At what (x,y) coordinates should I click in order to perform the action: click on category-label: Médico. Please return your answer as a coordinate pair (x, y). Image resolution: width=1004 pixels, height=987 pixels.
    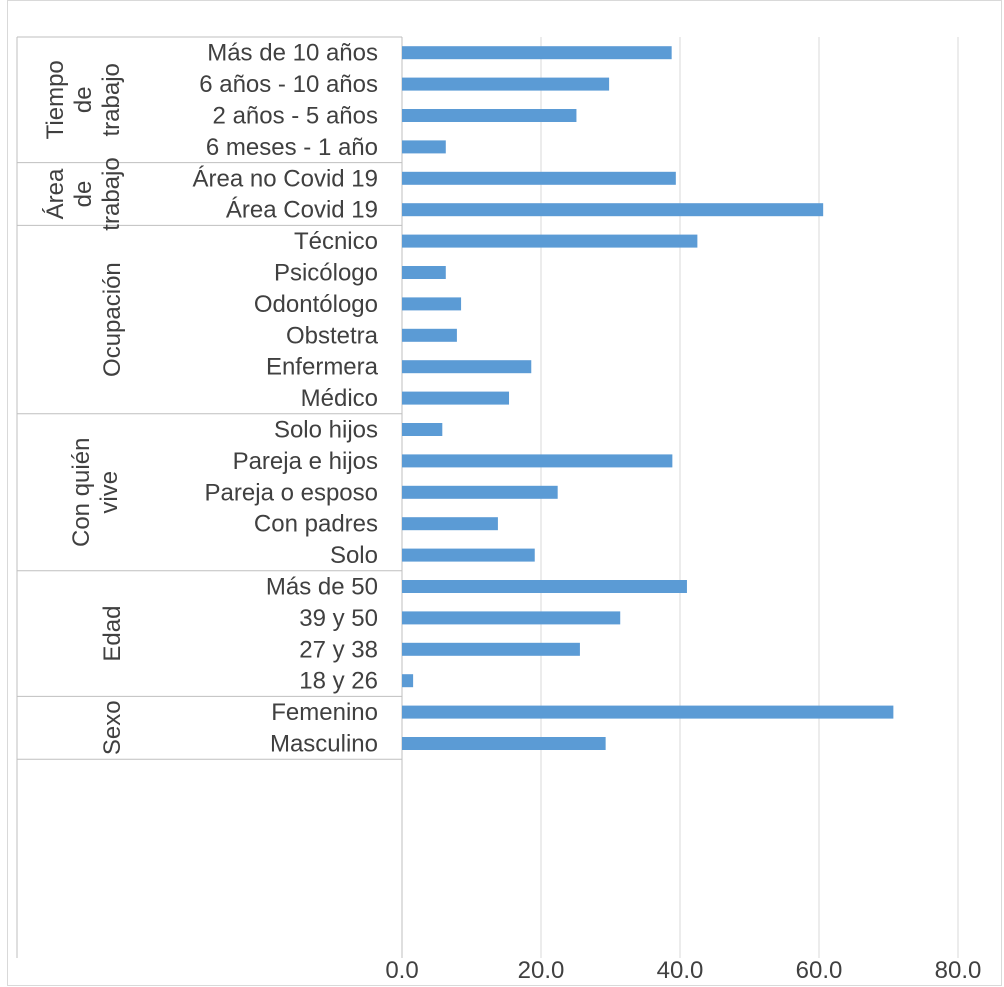
    Looking at the image, I should click on (339, 398).